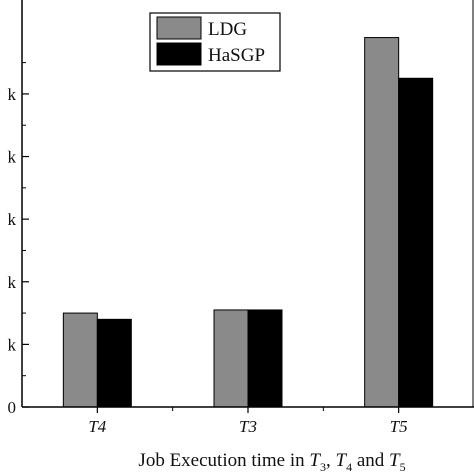  I want to click on legend-label-hasgp: HaSGP, so click(236, 55).